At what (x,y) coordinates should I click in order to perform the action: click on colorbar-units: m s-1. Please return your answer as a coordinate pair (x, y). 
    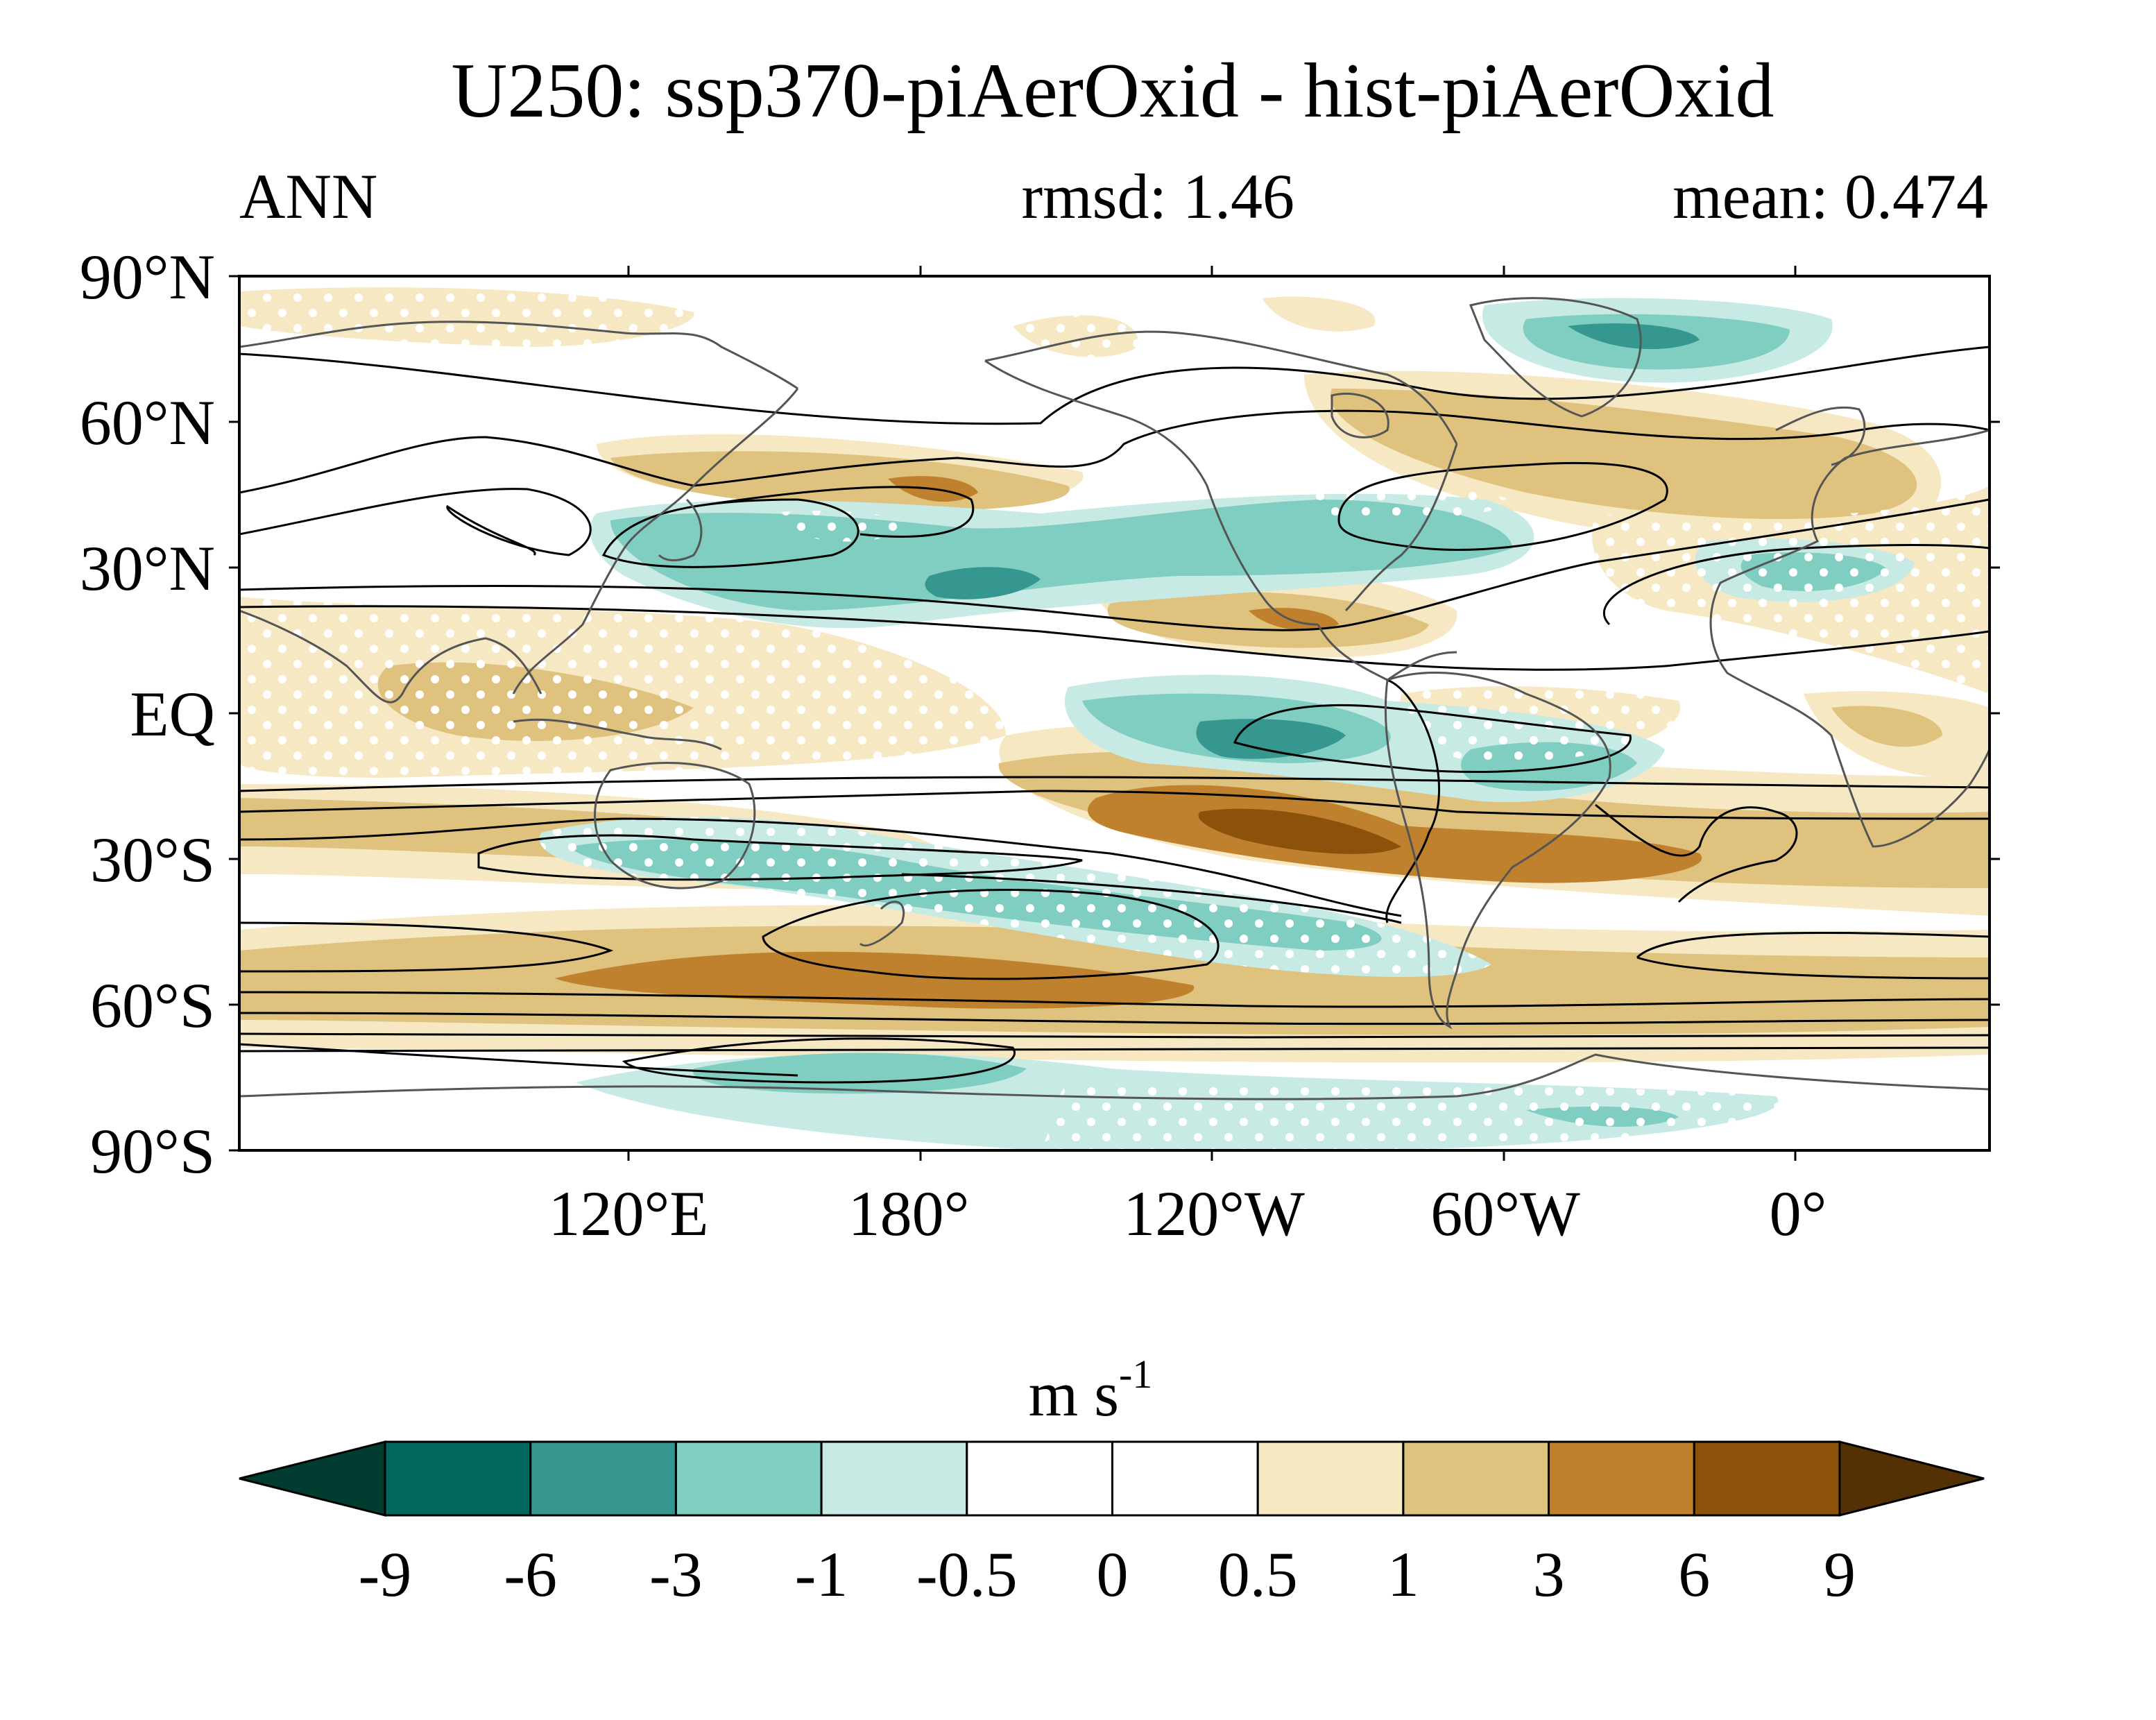
    Looking at the image, I should click on (1091, 1390).